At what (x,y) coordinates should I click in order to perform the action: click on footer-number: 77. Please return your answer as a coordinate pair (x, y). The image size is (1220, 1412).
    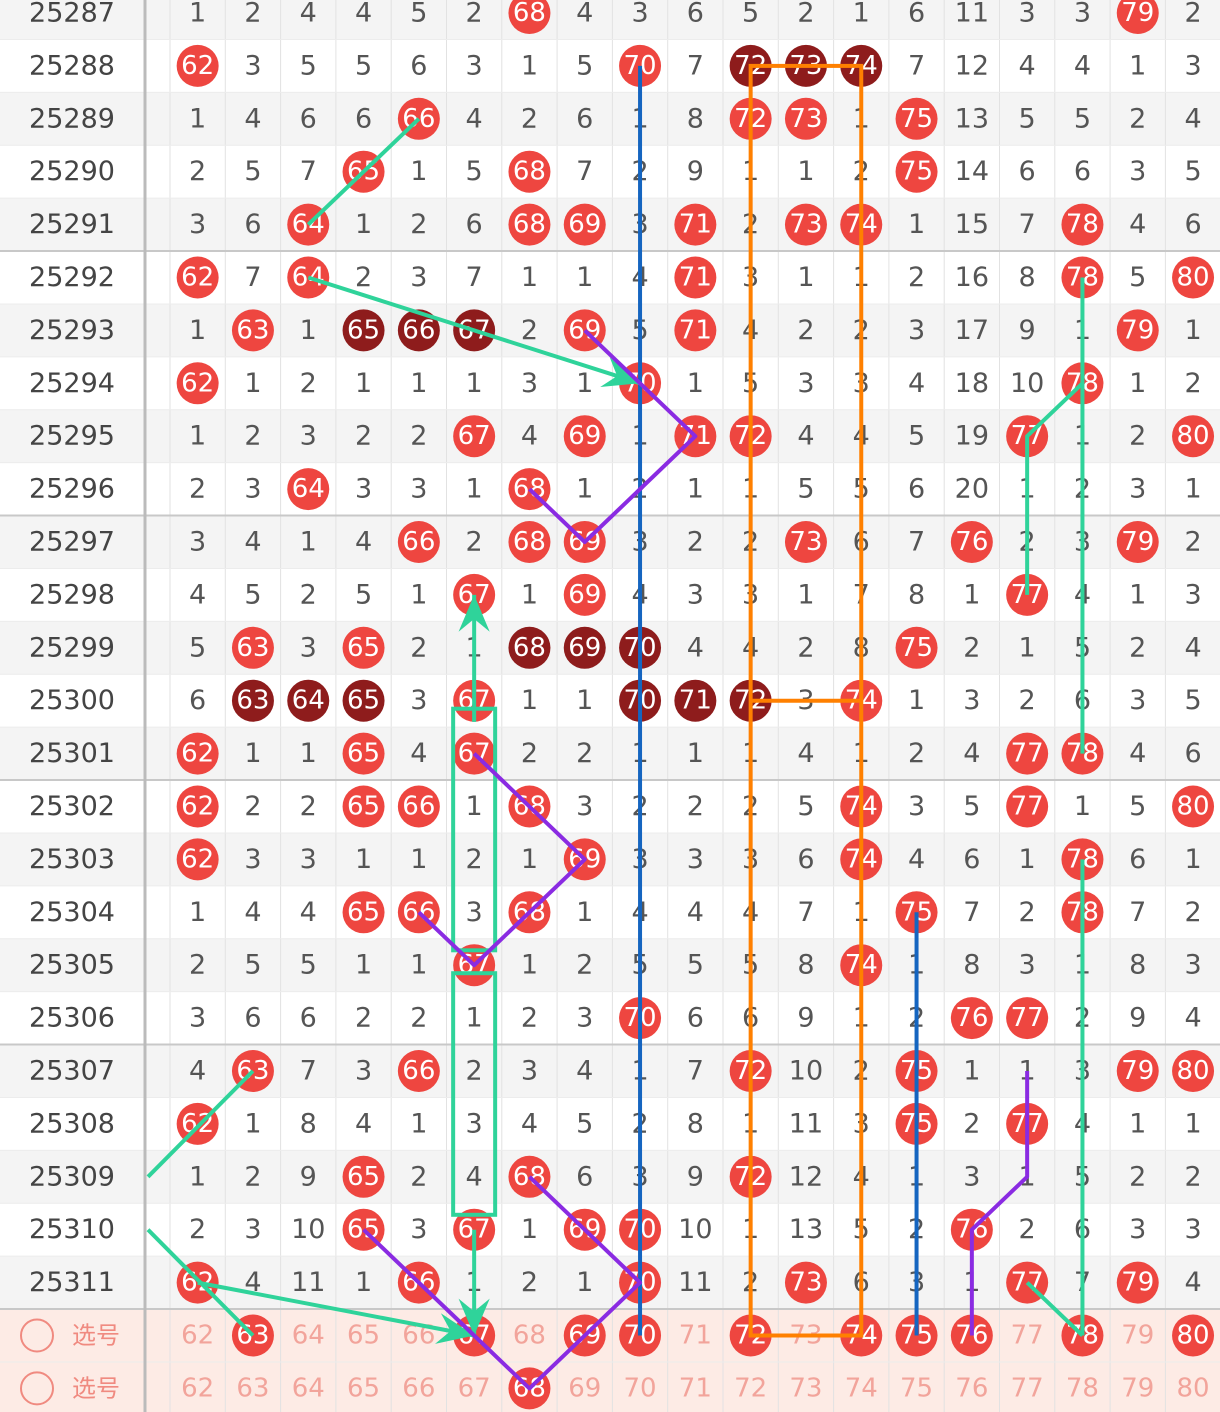
    Looking at the image, I should click on (1027, 1388).